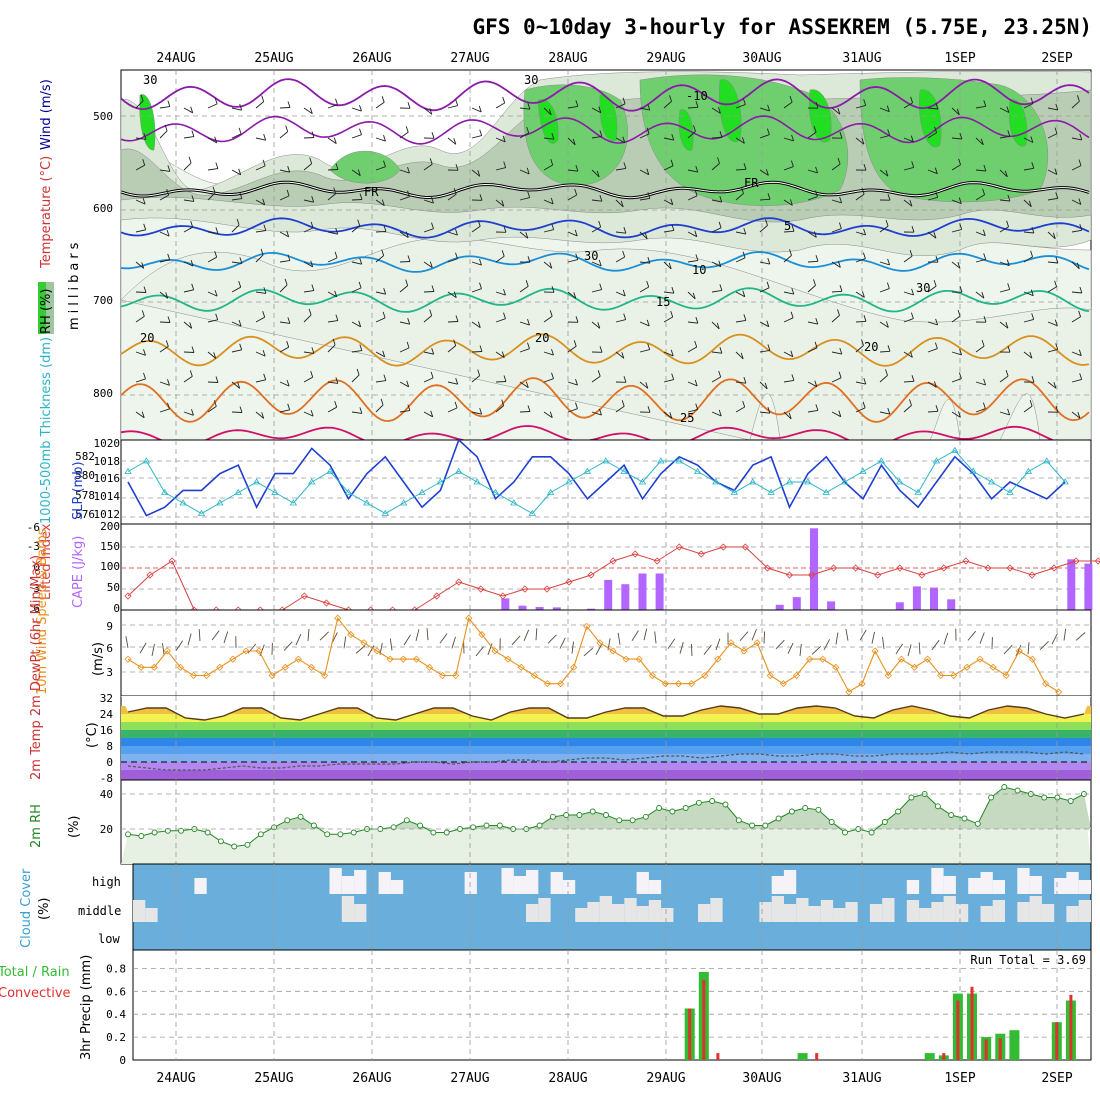 The image size is (1100, 1100). Describe the element at coordinates (959, 1078) in the screenshot. I see `bottom-date-1SEP: 1SEP` at that location.